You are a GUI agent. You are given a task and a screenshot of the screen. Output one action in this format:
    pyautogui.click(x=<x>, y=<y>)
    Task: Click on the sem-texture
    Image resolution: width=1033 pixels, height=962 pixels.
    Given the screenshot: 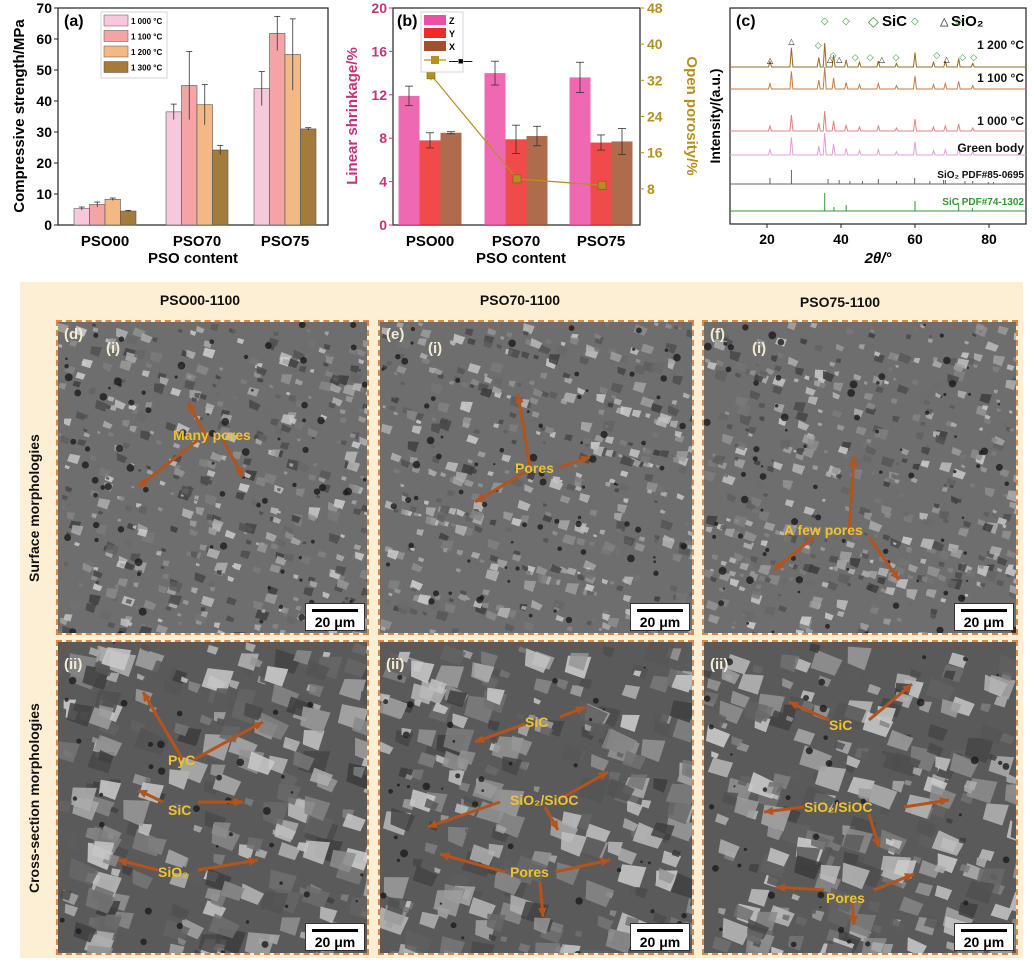 What is the action you would take?
    pyautogui.click(x=536, y=478)
    